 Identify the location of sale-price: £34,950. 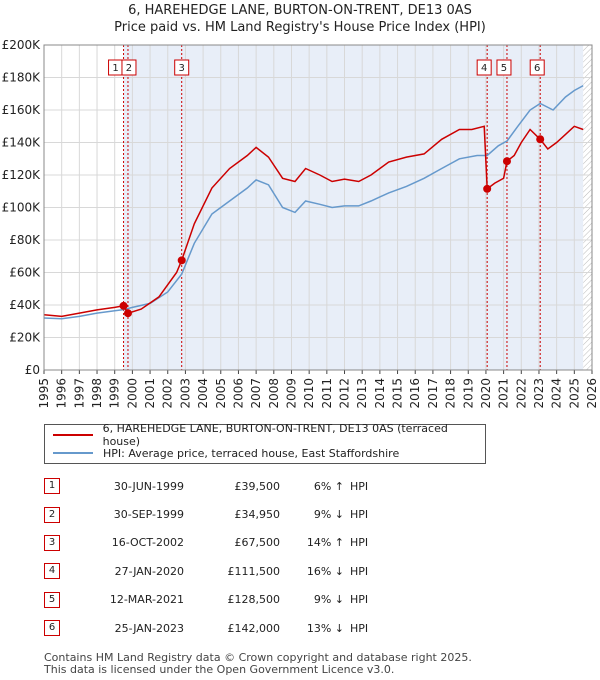
(257, 515).